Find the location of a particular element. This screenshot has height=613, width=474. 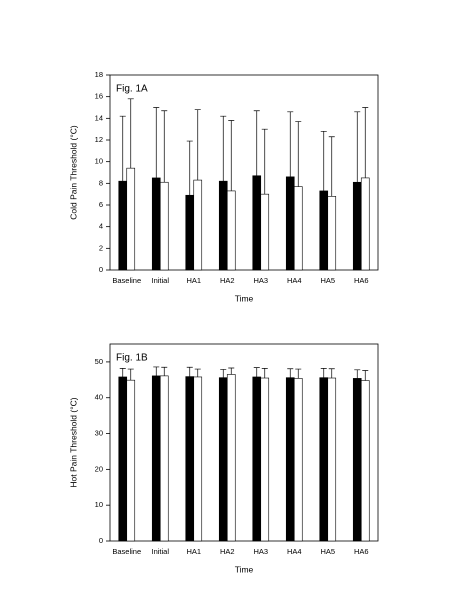

y-tick-label: 12 is located at coordinates (99, 139).